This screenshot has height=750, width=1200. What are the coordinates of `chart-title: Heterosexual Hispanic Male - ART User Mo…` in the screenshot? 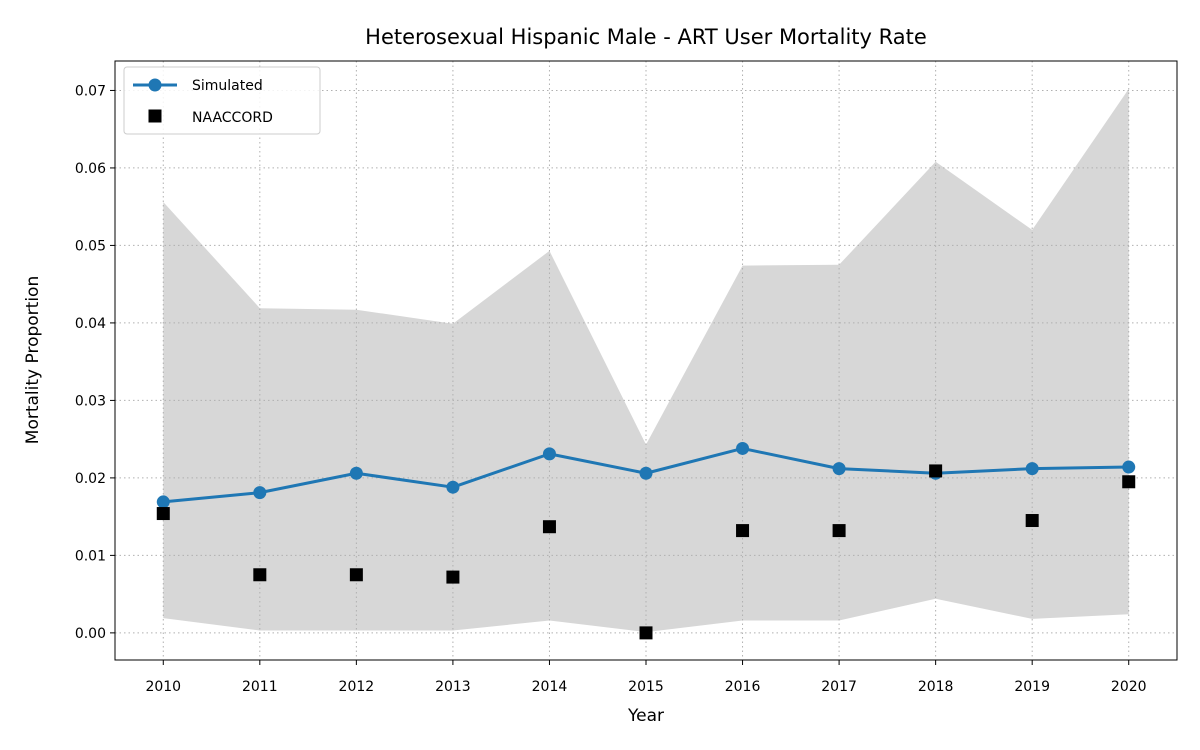 It's located at (646, 37).